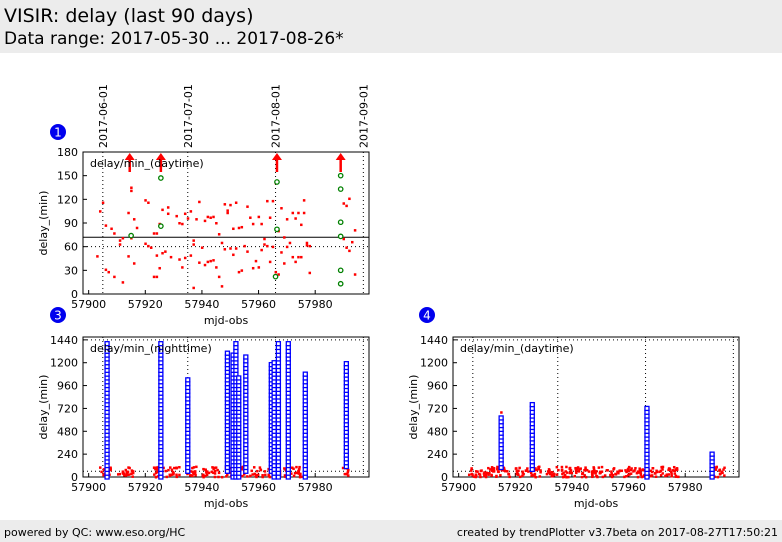  Describe the element at coordinates (67, 454) in the screenshot. I see `y-tick-label: 240` at that location.